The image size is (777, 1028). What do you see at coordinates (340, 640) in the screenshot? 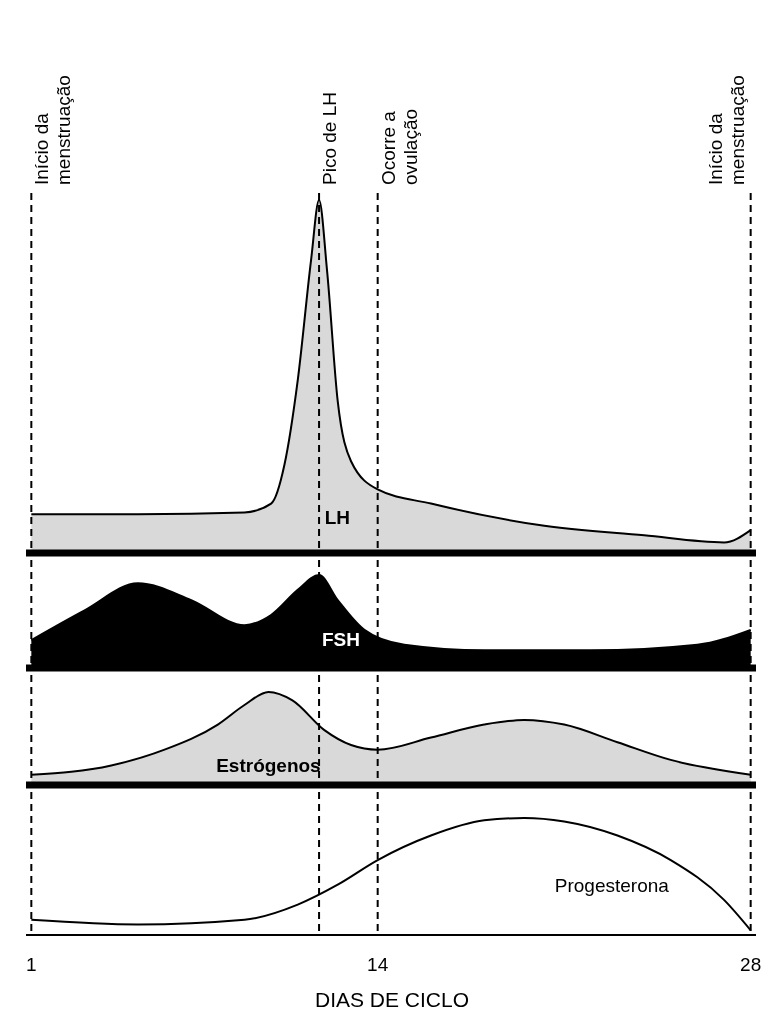
I see `series-label: FSH` at bounding box center [340, 640].